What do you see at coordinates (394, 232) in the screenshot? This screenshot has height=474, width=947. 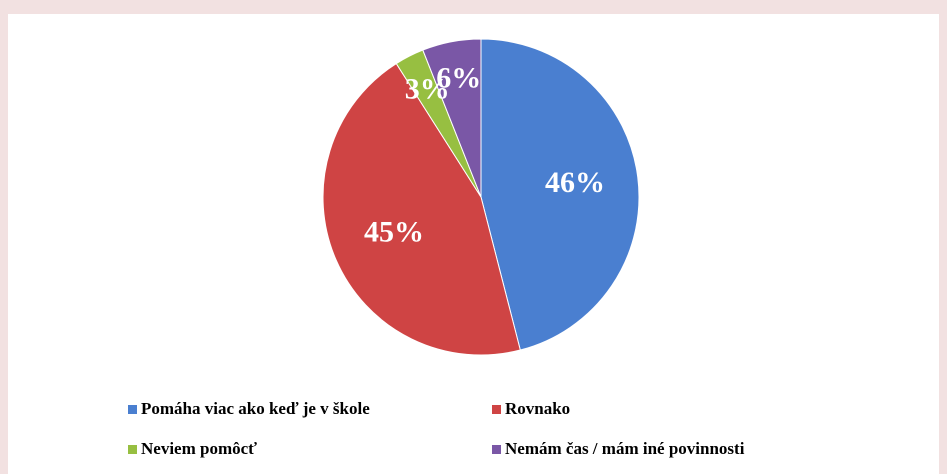 I see `data-label: 45%` at bounding box center [394, 232].